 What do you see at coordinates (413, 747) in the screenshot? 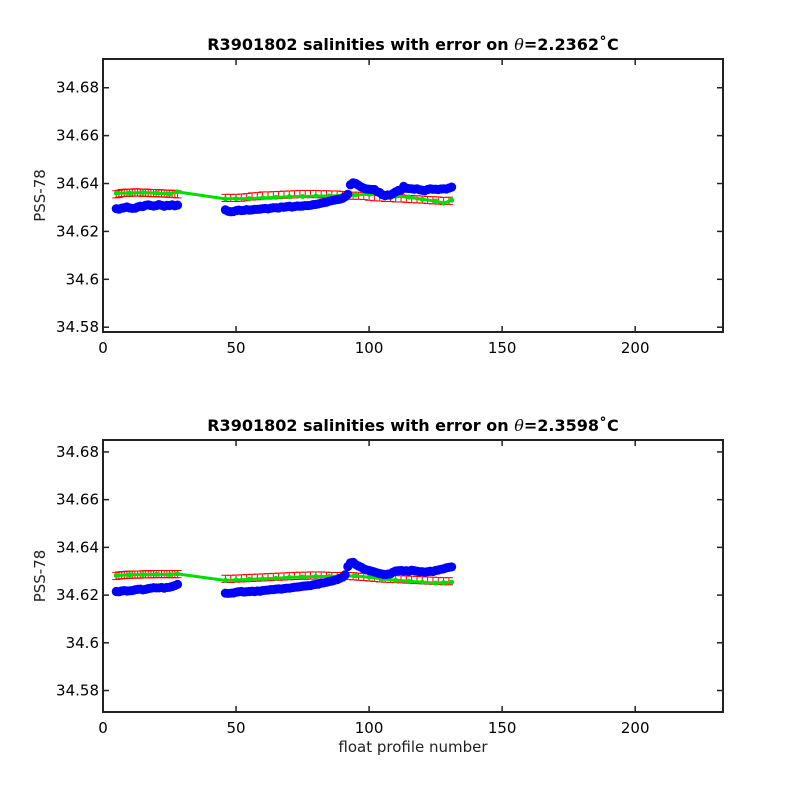
I see `x-axis-label: float profile number` at bounding box center [413, 747].